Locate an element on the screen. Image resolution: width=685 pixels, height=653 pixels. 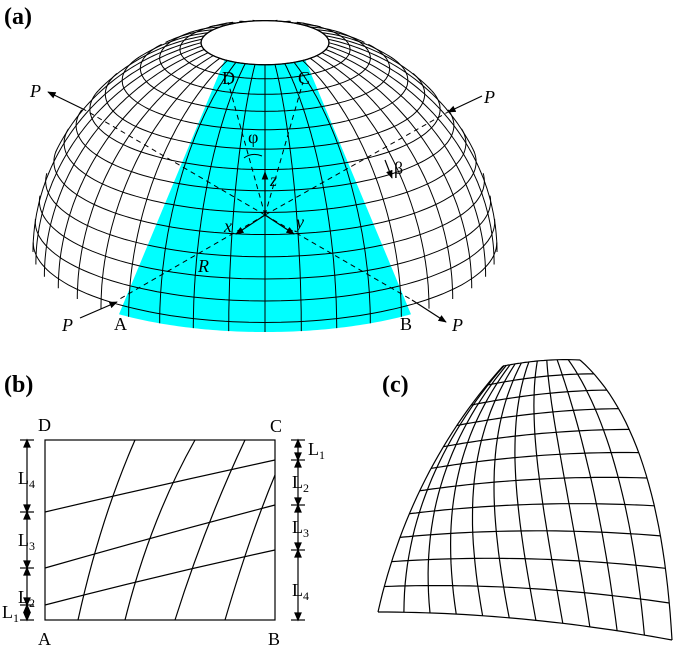
panel-label: (a) is located at coordinates (18, 17).